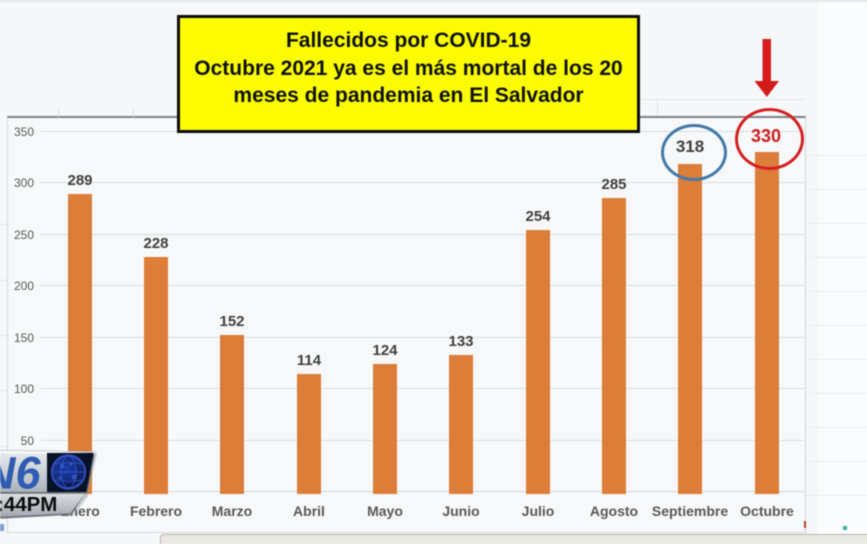 The height and width of the screenshot is (544, 867). Describe the element at coordinates (20, 473) in the screenshot. I see `svg-text: N6` at that location.